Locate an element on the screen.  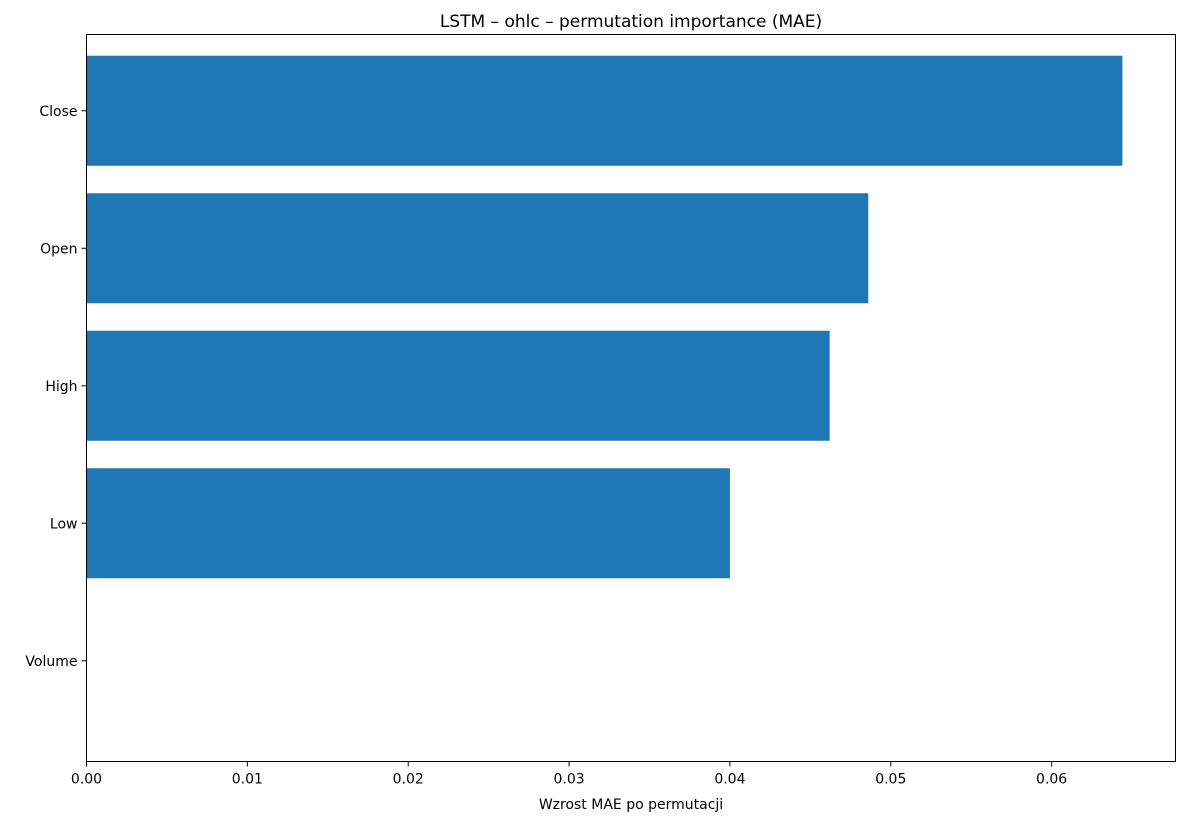
y-tick-label-volume: Volume is located at coordinates (51, 662).